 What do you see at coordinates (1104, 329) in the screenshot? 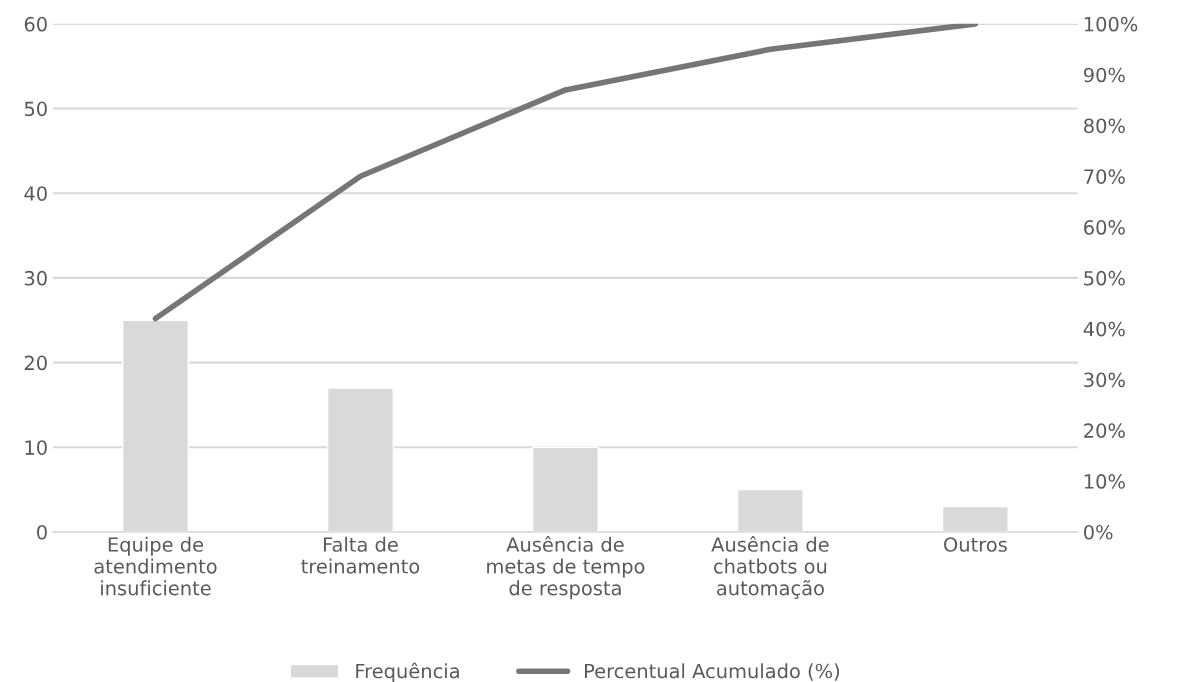
I see `y2-tick-label: 40%` at bounding box center [1104, 329].